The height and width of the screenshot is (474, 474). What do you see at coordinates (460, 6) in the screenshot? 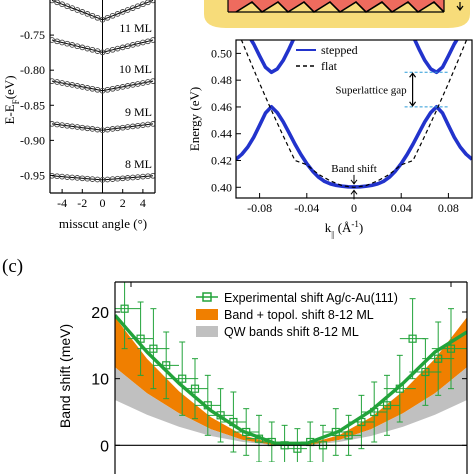
I see `slab-arrow-icon` at bounding box center [460, 6].